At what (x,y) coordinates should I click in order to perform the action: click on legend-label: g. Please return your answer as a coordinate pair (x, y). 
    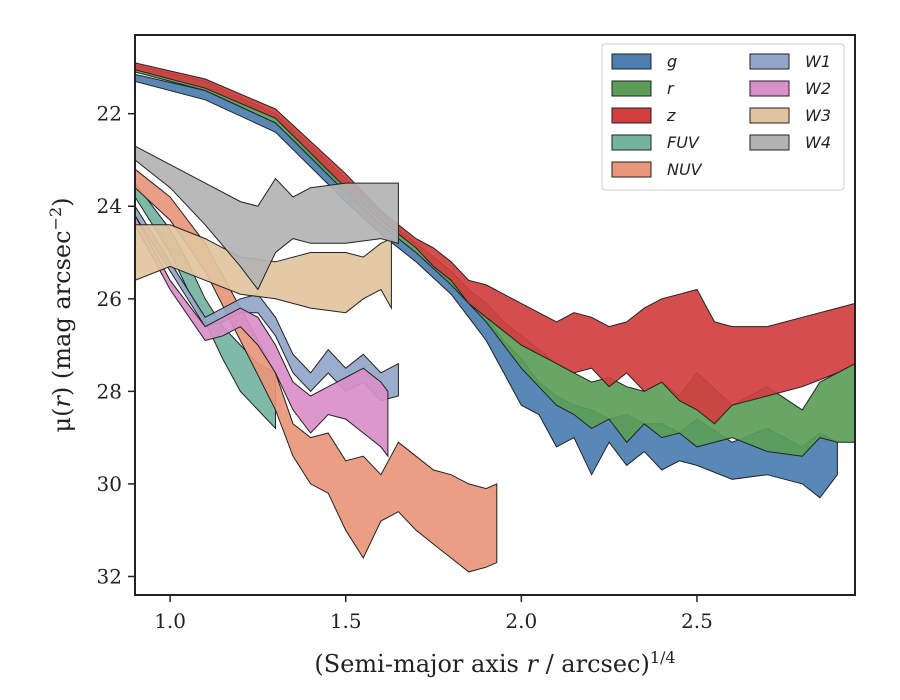
    Looking at the image, I should click on (672, 61).